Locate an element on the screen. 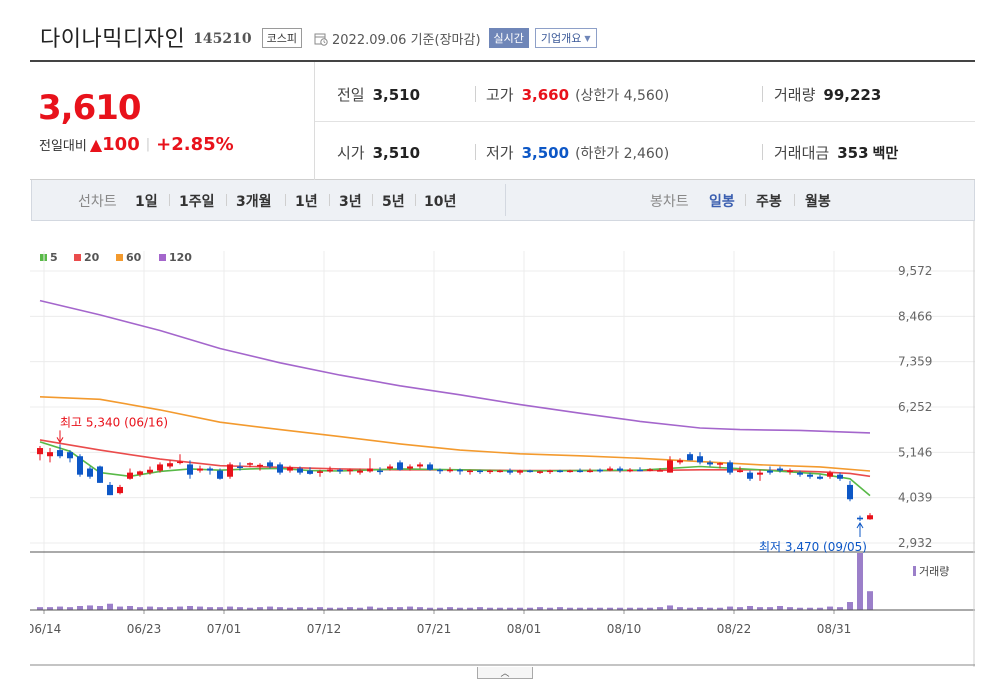 The image size is (990, 694). x-tick-label: 08/22 is located at coordinates (734, 629).